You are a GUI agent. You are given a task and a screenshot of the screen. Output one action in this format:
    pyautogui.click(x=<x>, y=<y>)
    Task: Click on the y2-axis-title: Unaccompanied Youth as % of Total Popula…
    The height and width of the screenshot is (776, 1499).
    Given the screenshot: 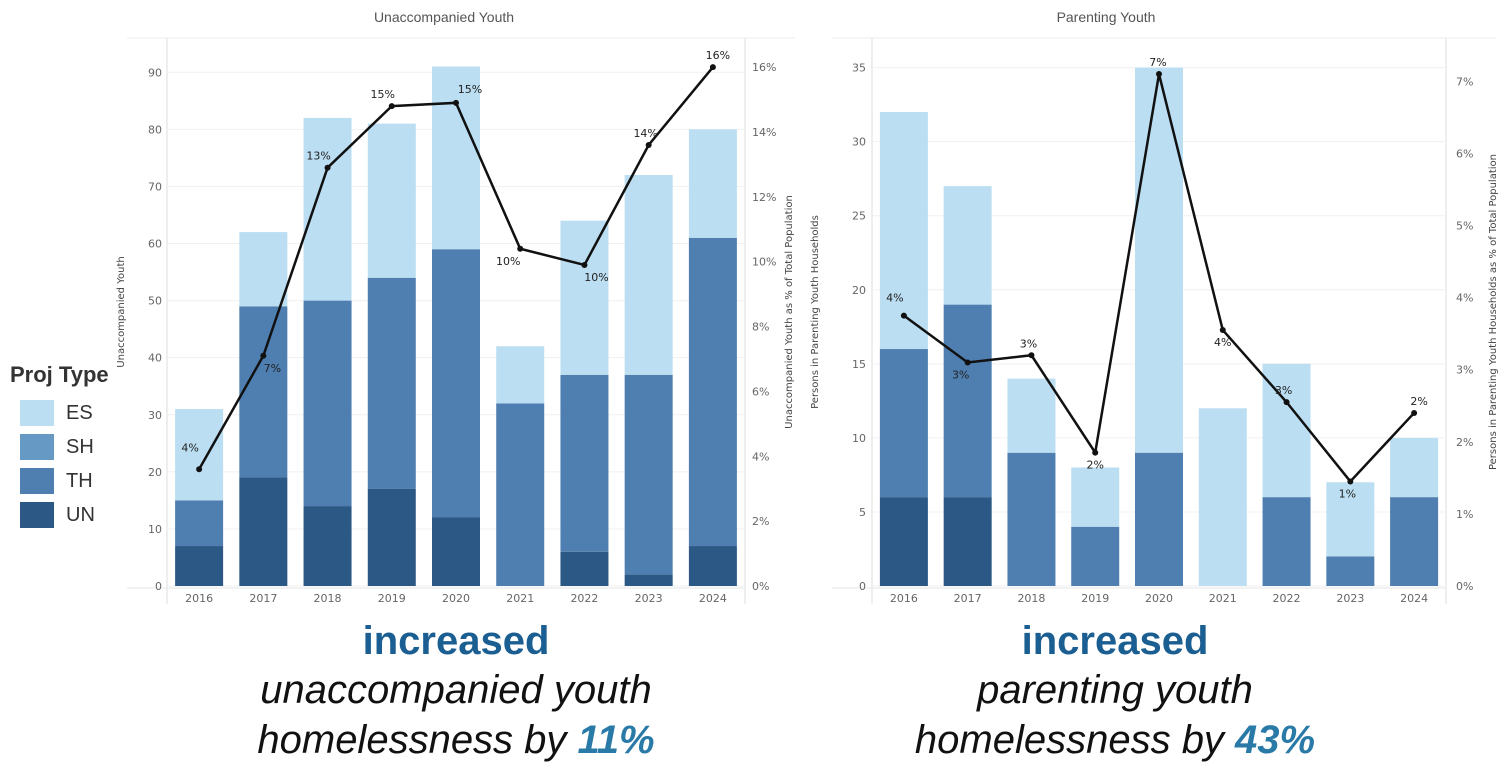 What is the action you would take?
    pyautogui.click(x=789, y=312)
    